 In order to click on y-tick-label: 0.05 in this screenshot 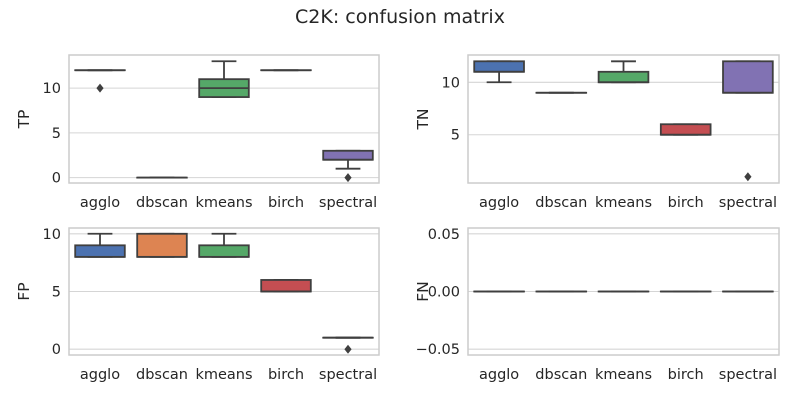, I will do `click(444, 235)`.